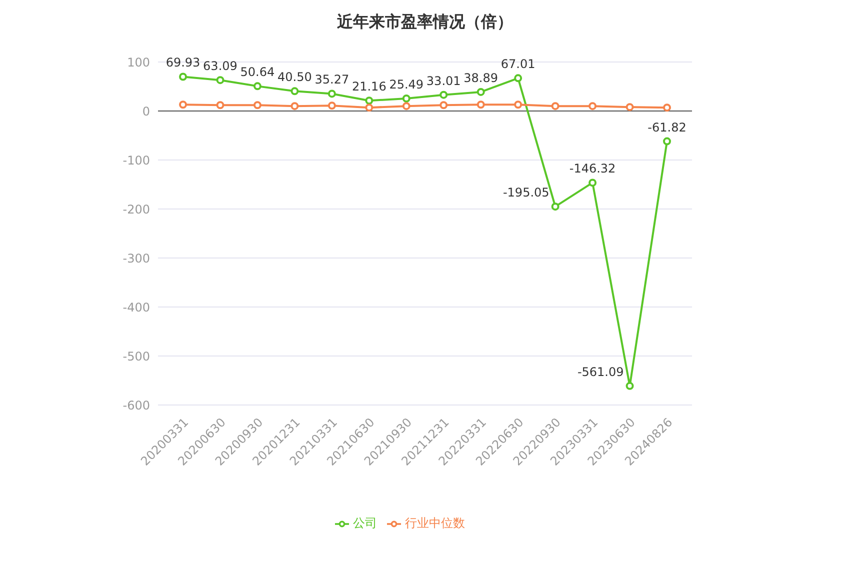 This screenshot has width=850, height=575. I want to click on data-label: 40.50, so click(295, 77).